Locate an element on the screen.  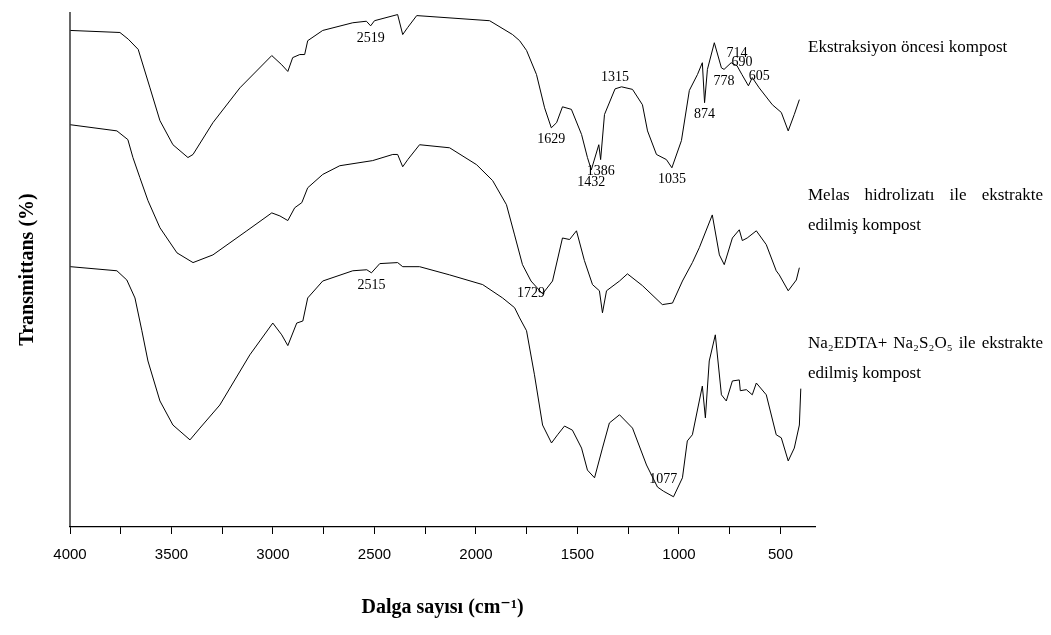
x-tick-label: 3500 is located at coordinates (171, 554).